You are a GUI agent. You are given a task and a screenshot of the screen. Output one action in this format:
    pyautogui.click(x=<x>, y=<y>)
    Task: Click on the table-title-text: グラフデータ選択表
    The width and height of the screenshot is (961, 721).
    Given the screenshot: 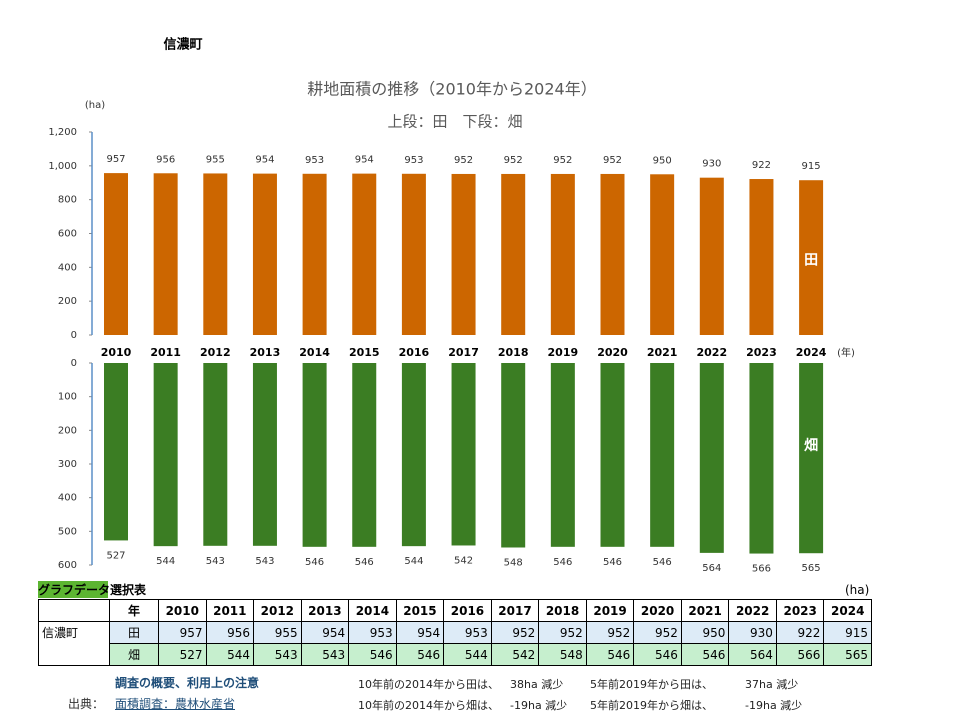 What is the action you would take?
    pyautogui.click(x=92, y=590)
    